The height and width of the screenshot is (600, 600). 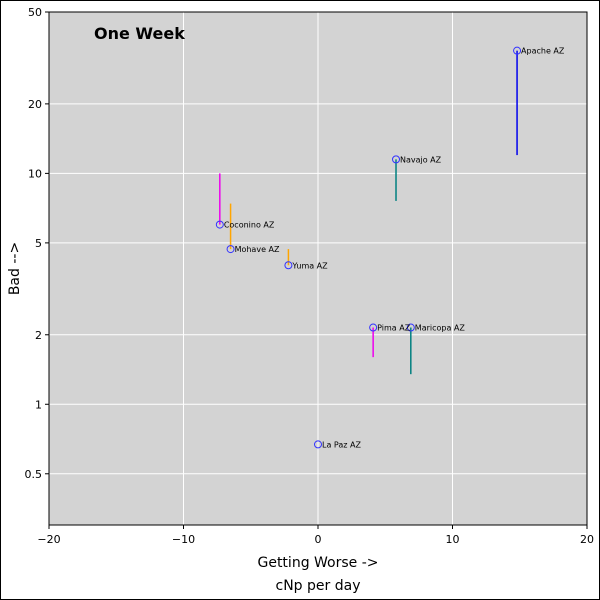 I want to click on point-label: Pima AZ, so click(x=394, y=328).